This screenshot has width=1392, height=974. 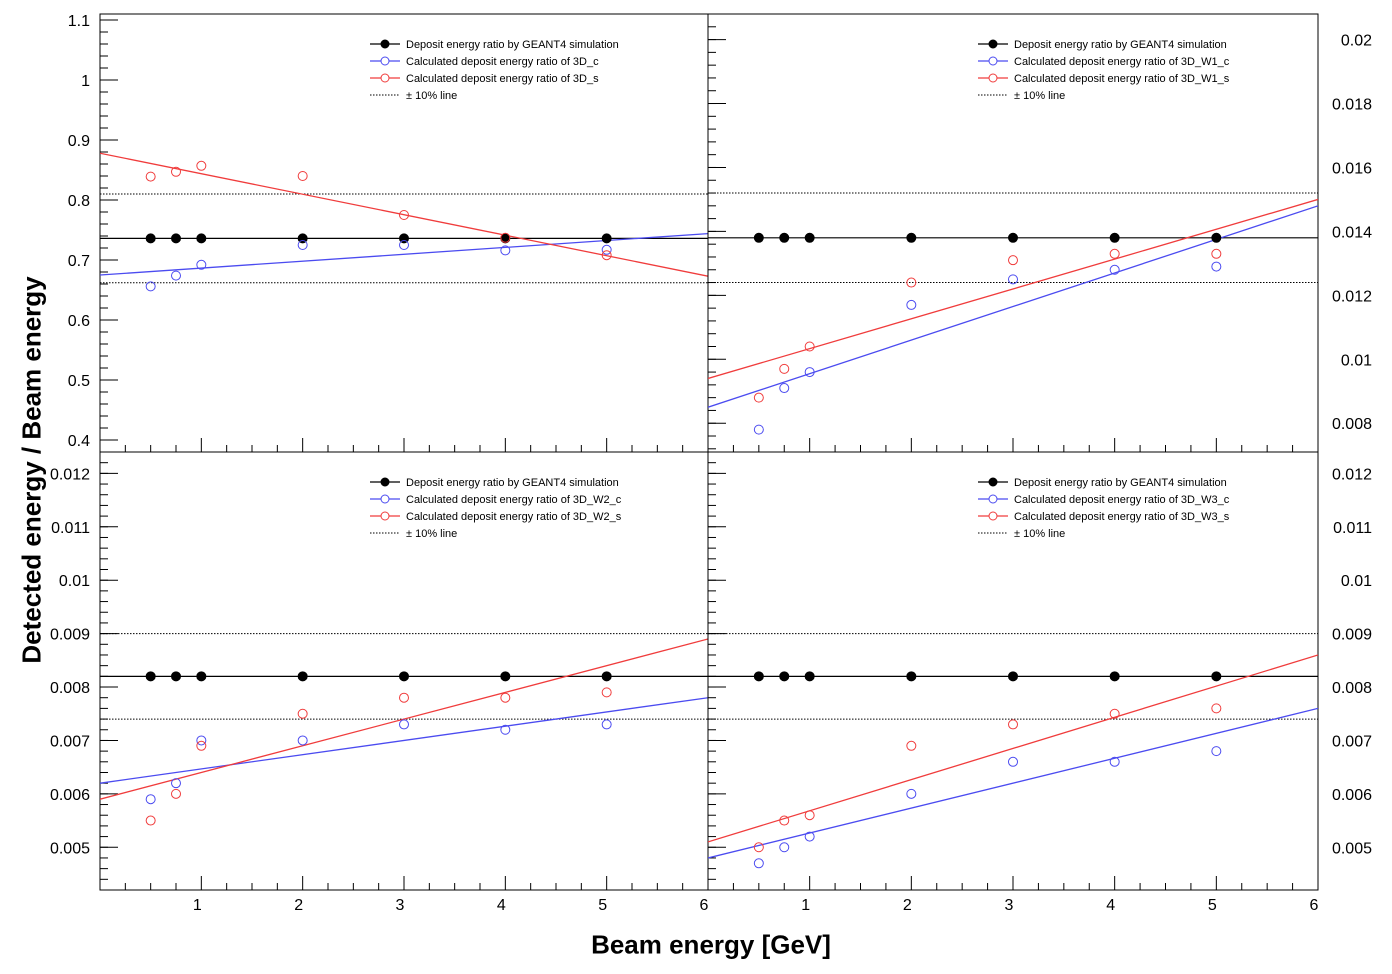 I want to click on x-tick-label: 5, so click(x=1212, y=905).